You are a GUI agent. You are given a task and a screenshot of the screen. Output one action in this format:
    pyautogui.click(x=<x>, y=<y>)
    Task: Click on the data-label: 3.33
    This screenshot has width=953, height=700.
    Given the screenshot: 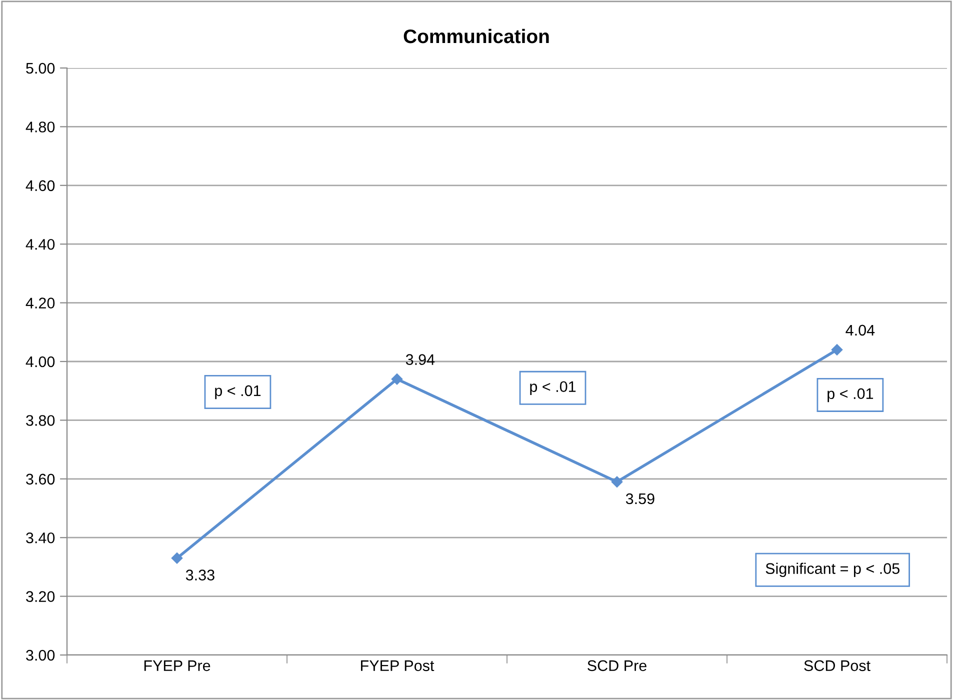 What is the action you would take?
    pyautogui.click(x=200, y=575)
    